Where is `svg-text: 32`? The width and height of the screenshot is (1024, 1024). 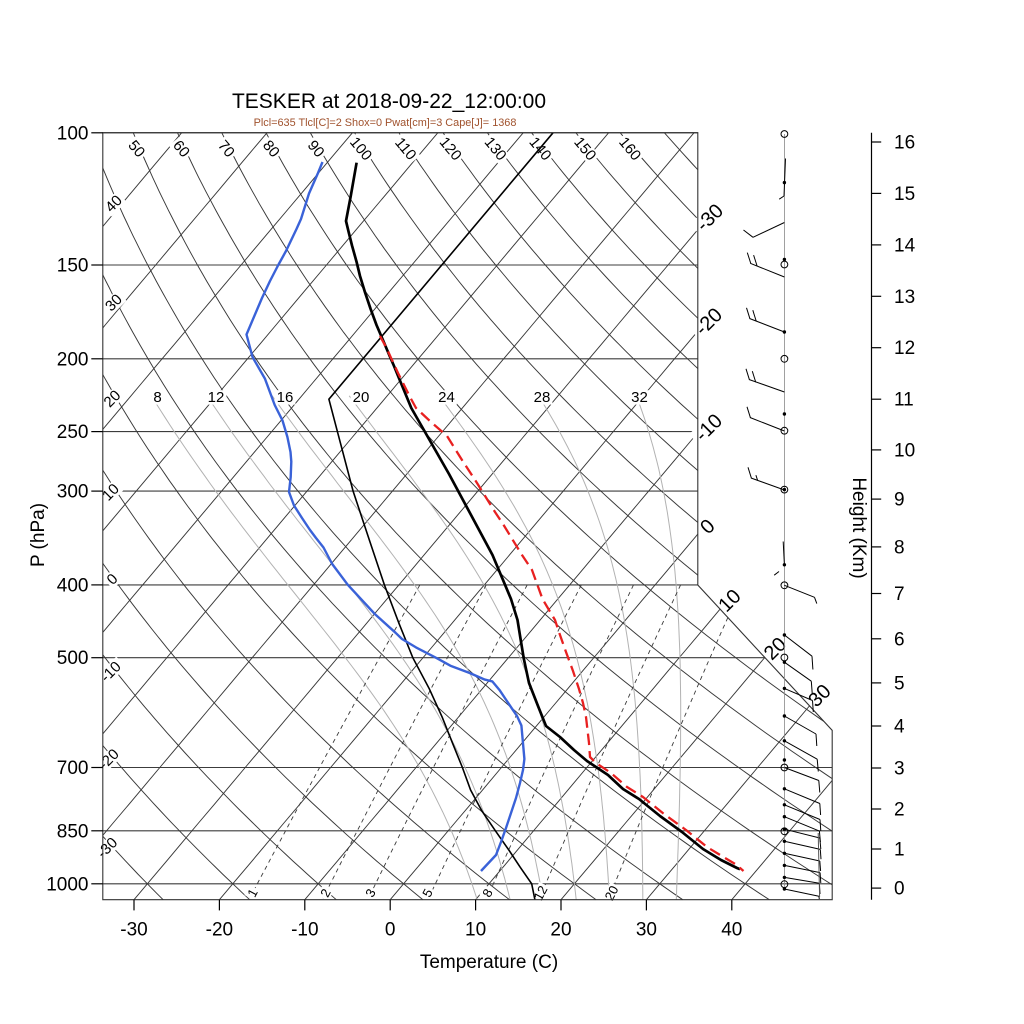
svg-text: 32 is located at coordinates (639, 397).